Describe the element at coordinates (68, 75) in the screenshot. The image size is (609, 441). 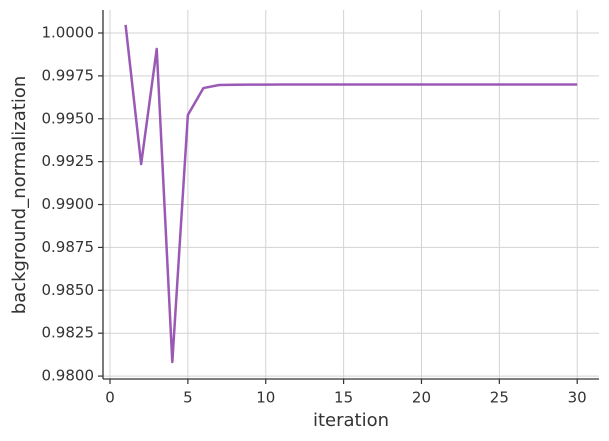
I see `y-tick-label: 0.9975` at that location.